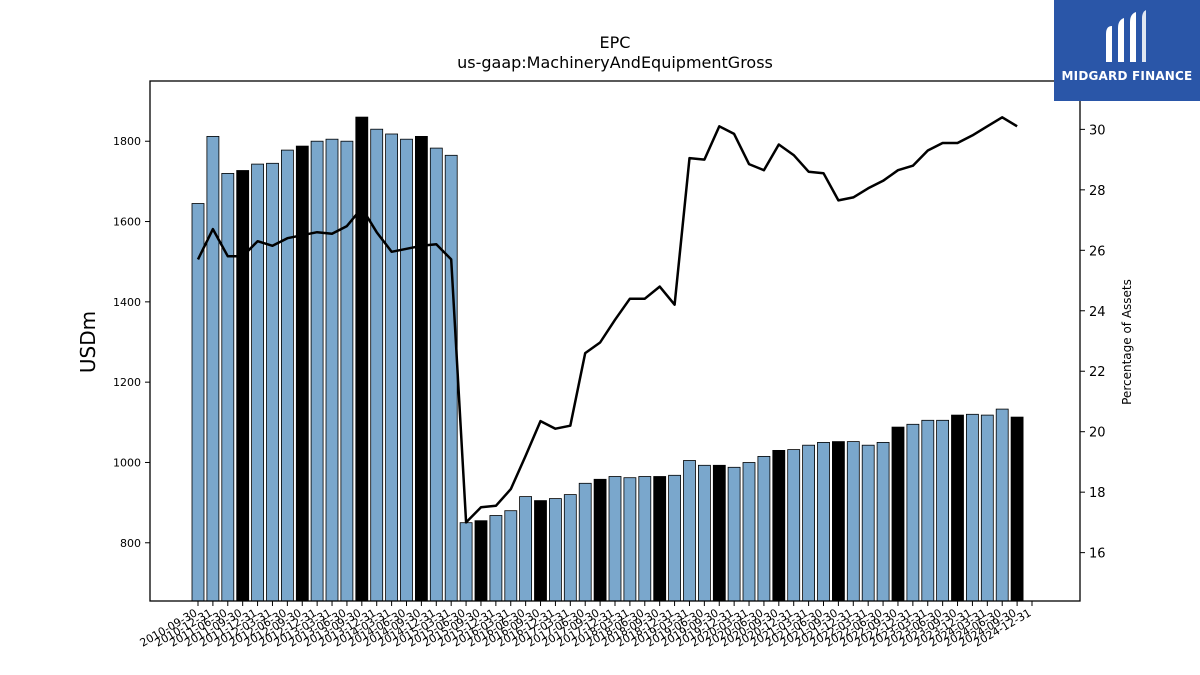 The image size is (1200, 675). What do you see at coordinates (1097, 130) in the screenshot?
I see `y2-tick-label: 30` at bounding box center [1097, 130].